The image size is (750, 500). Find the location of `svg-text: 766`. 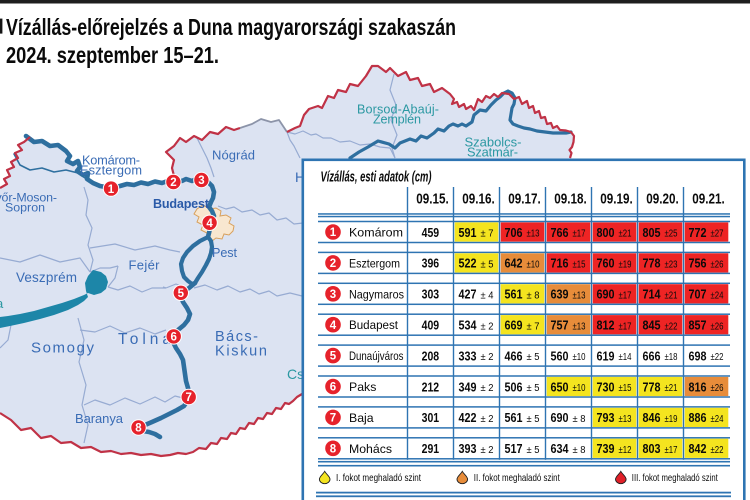

svg-text: 766 is located at coordinates (560, 233).